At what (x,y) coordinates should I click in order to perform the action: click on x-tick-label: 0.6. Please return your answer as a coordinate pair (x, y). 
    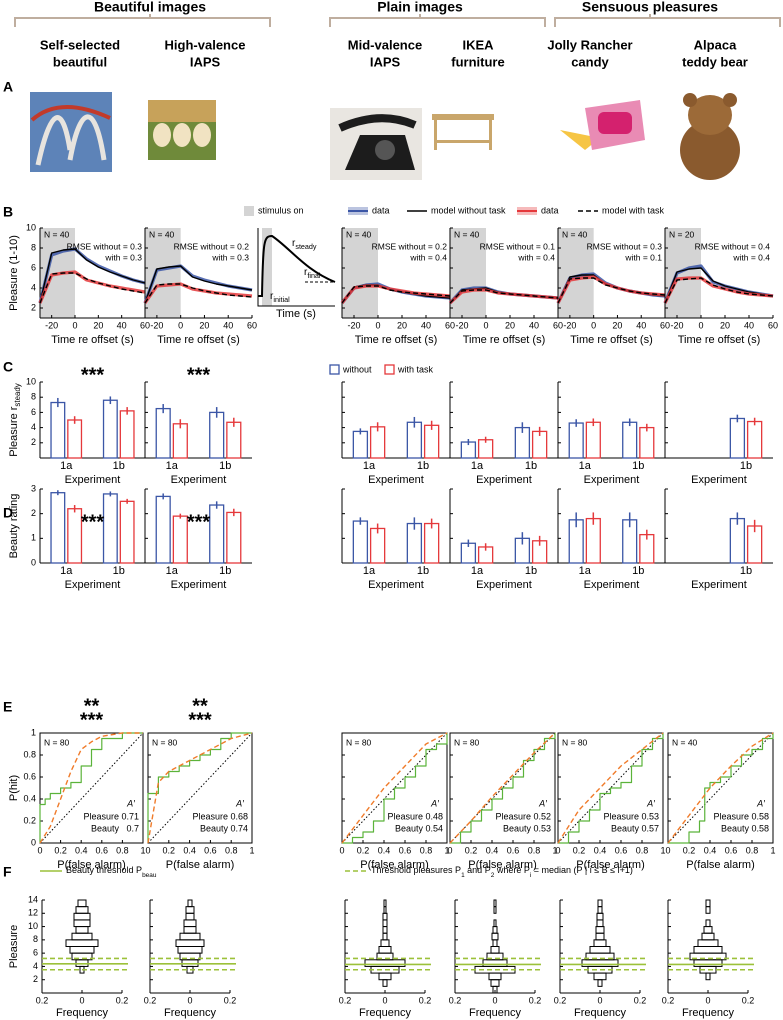
    Looking at the image, I should click on (731, 850).